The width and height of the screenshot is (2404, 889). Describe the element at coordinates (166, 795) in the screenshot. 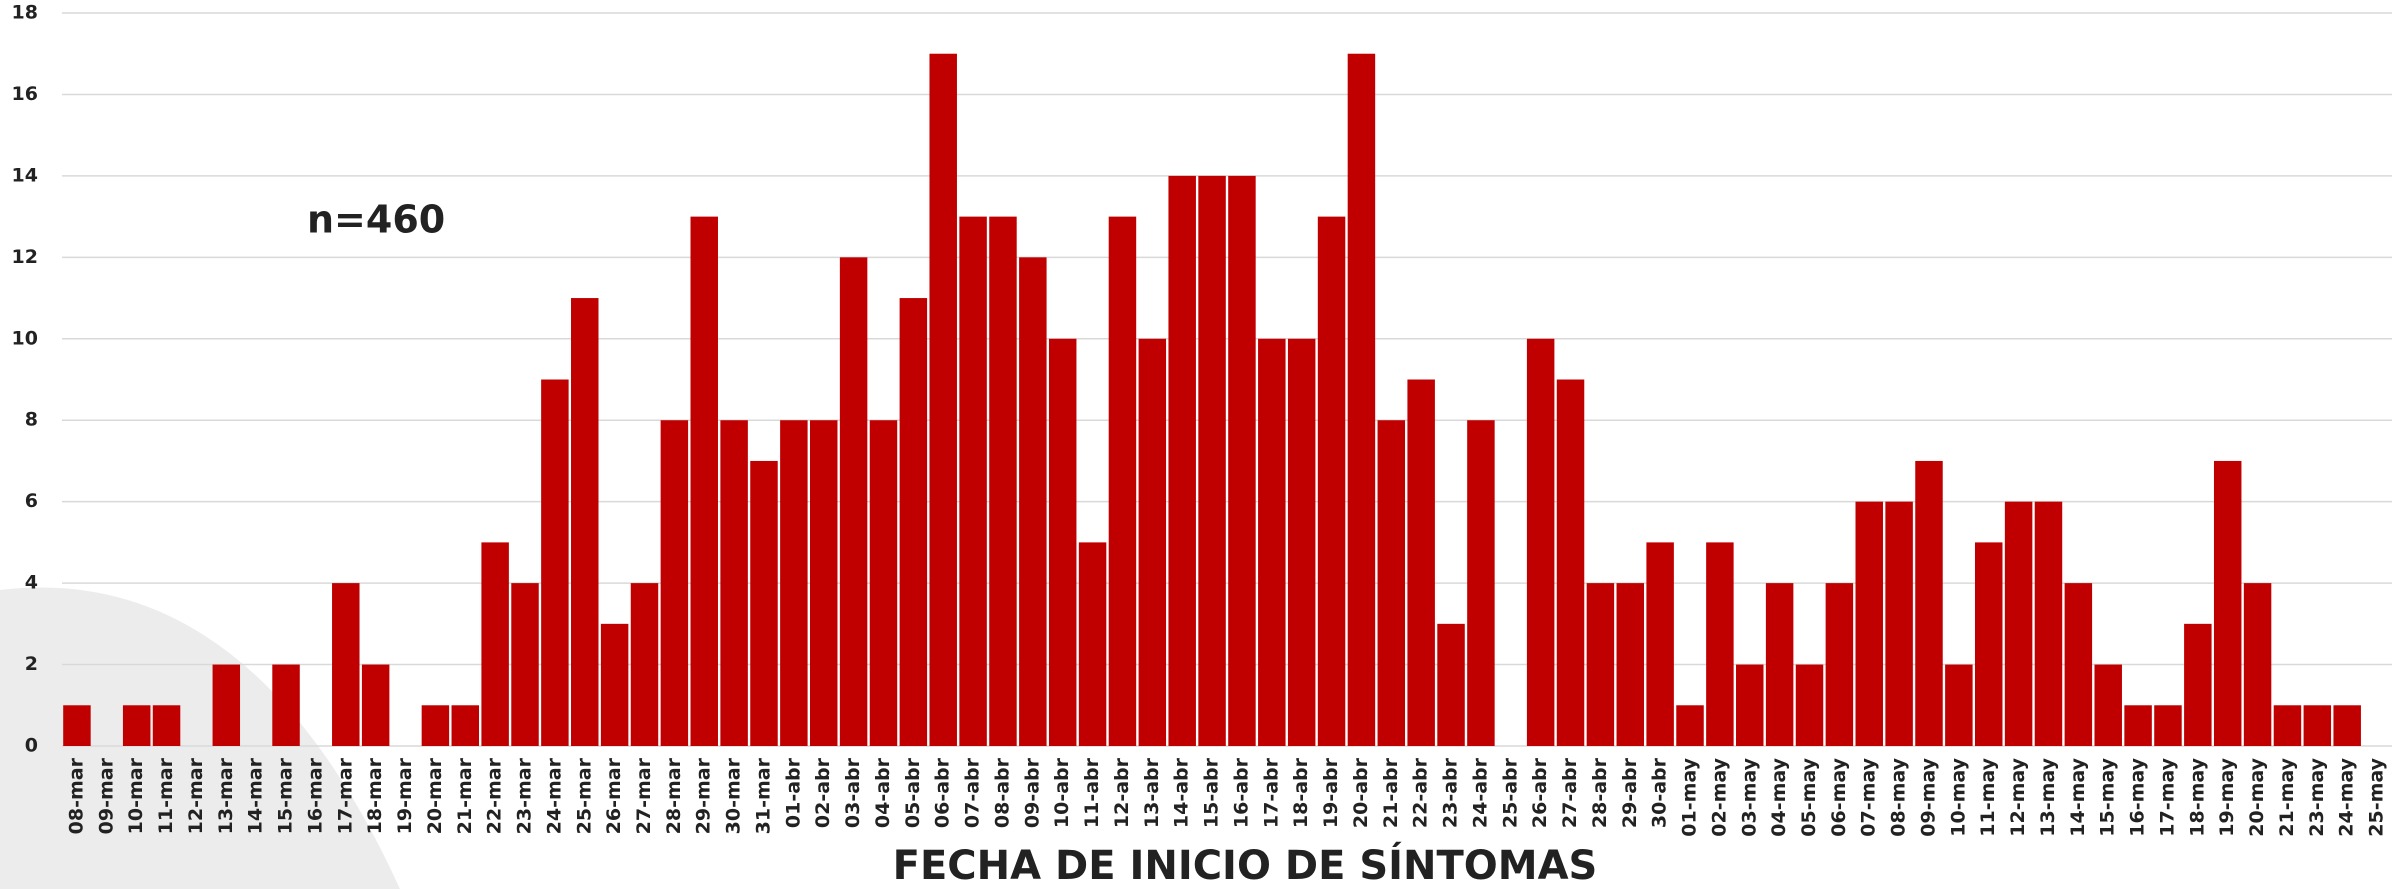

I see `x-tick-label: 11-mar` at that location.